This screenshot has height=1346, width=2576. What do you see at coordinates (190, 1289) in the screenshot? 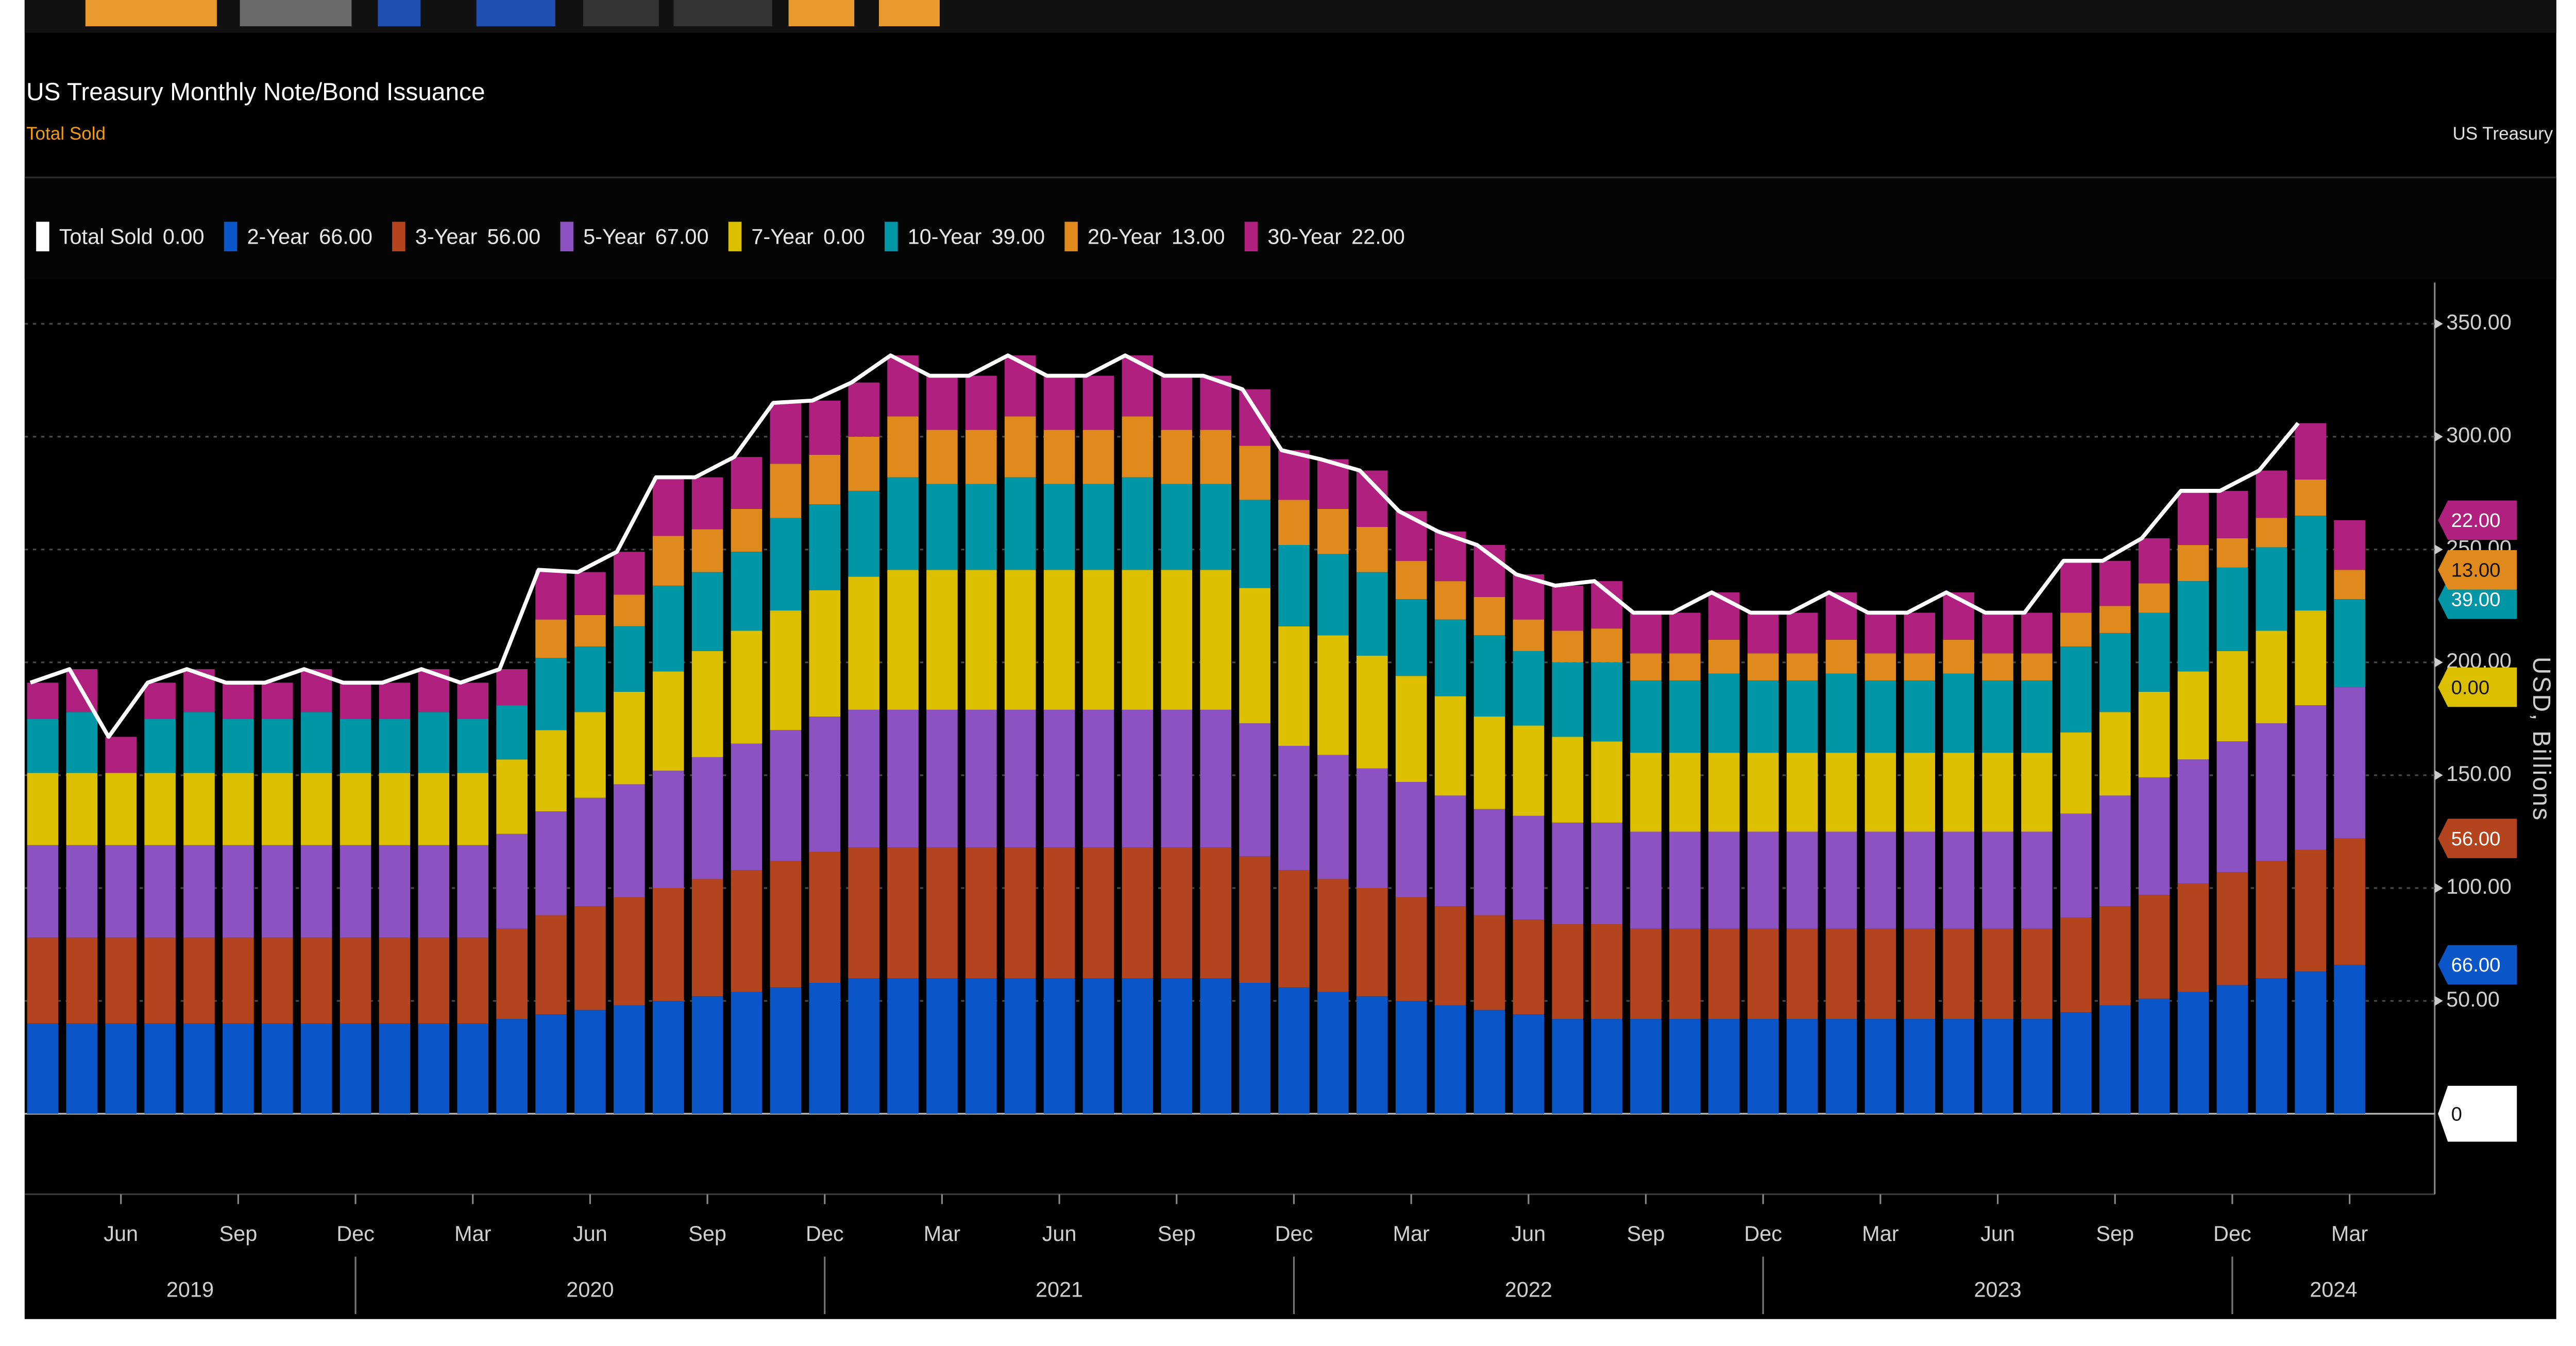
I see `year-label: 2019` at bounding box center [190, 1289].